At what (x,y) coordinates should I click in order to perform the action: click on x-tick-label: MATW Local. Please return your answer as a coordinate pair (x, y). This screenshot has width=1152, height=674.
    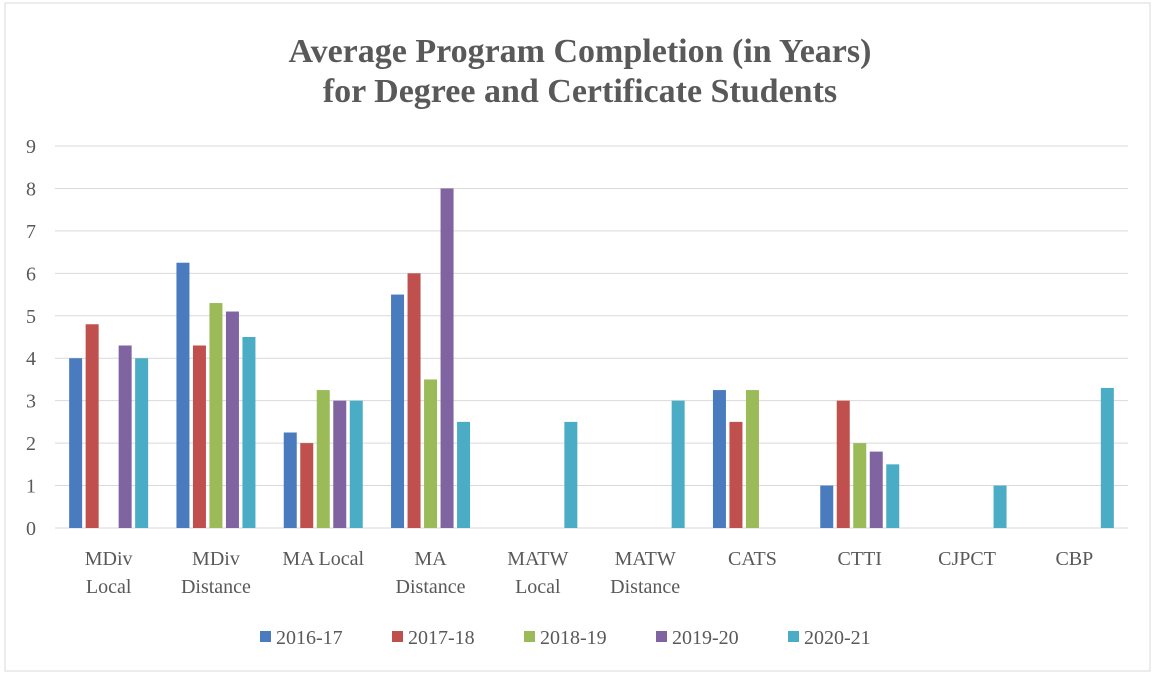
    Looking at the image, I should click on (537, 573).